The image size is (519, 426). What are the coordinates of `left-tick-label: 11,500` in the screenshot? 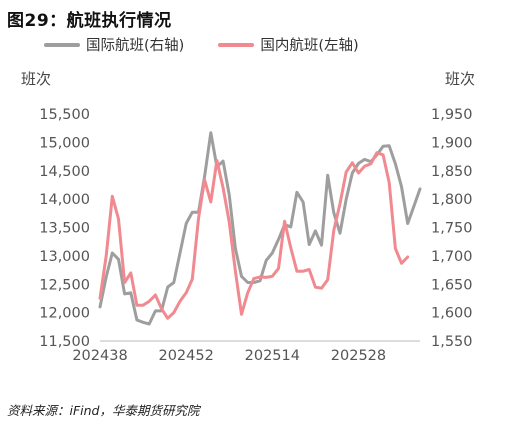 It's located at (64, 342).